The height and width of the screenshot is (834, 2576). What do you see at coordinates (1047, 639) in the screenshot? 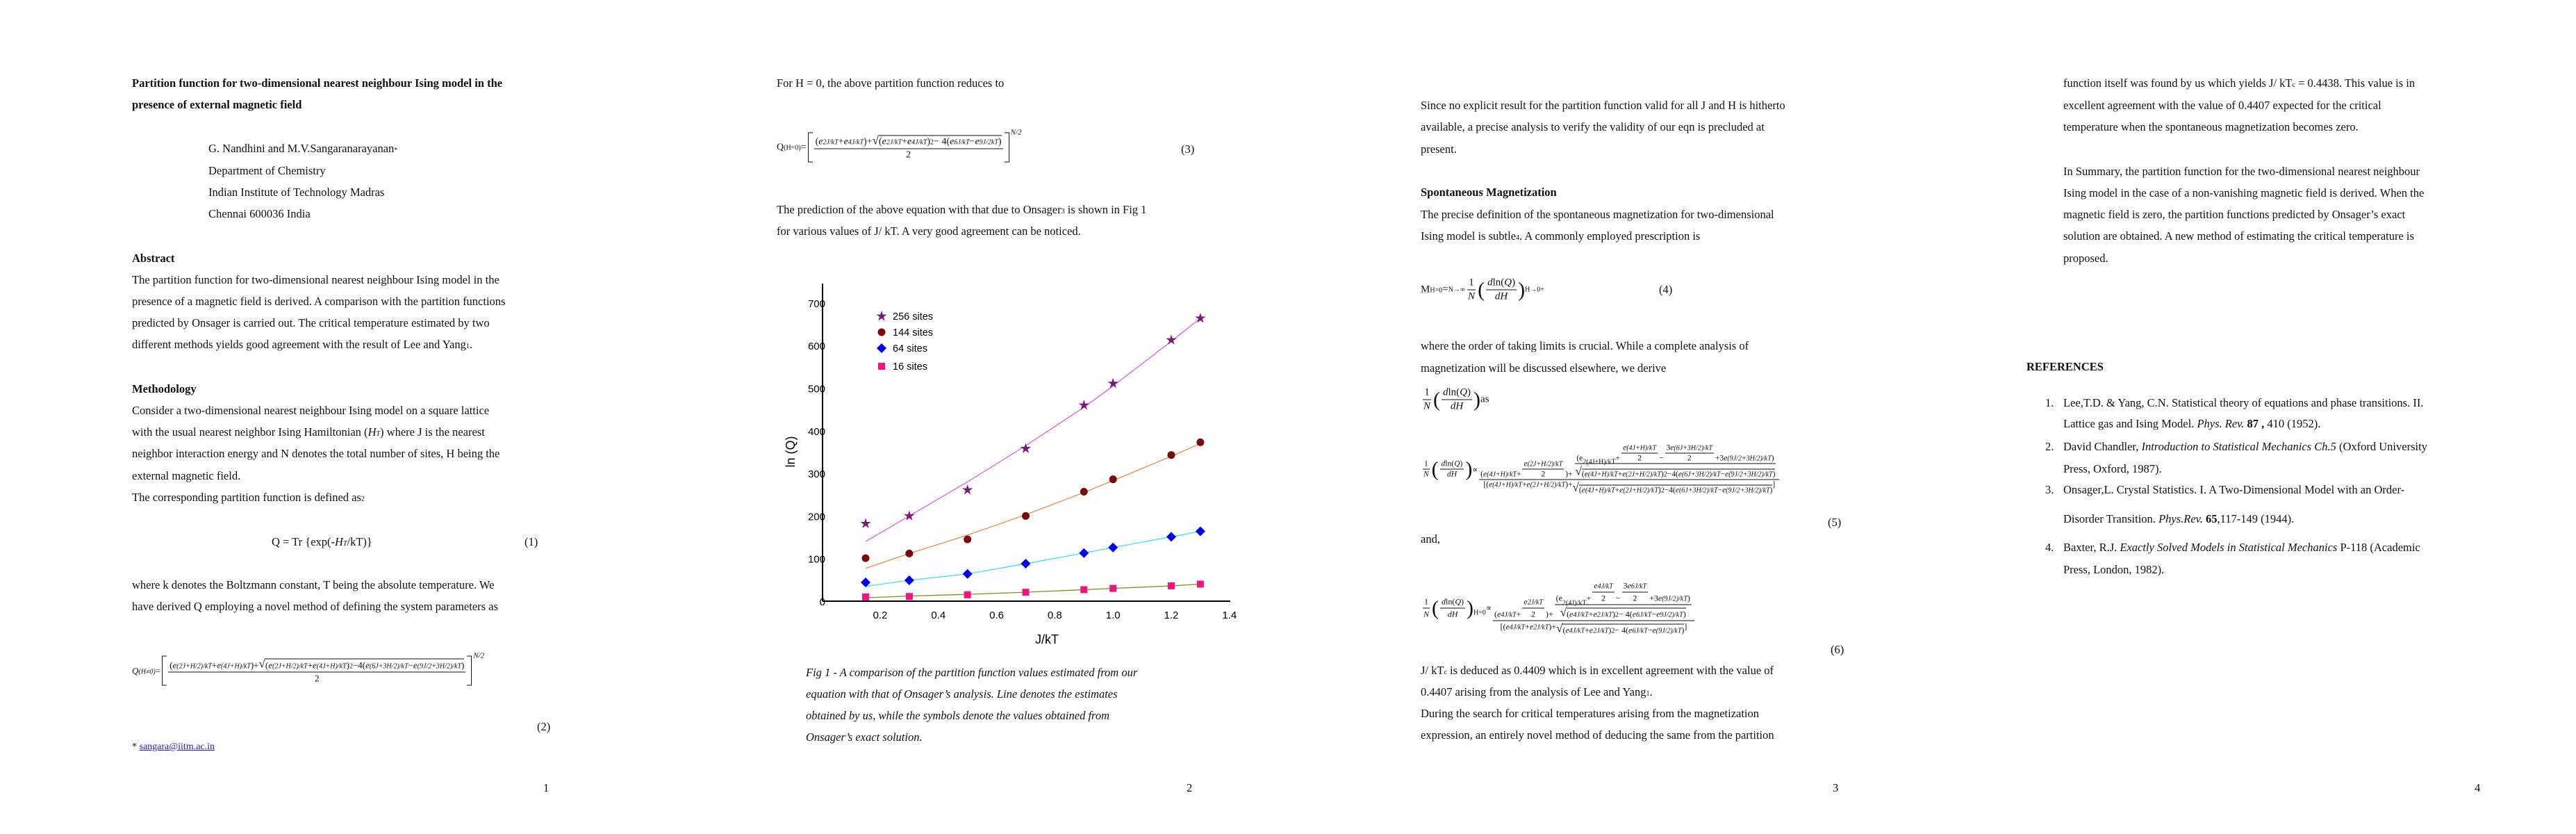
I see `x-axis-label: J/kT` at bounding box center [1047, 639].